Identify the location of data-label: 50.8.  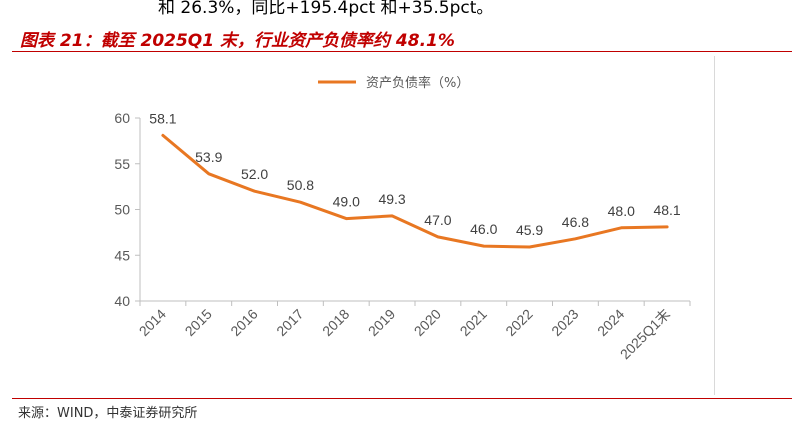
(300, 185).